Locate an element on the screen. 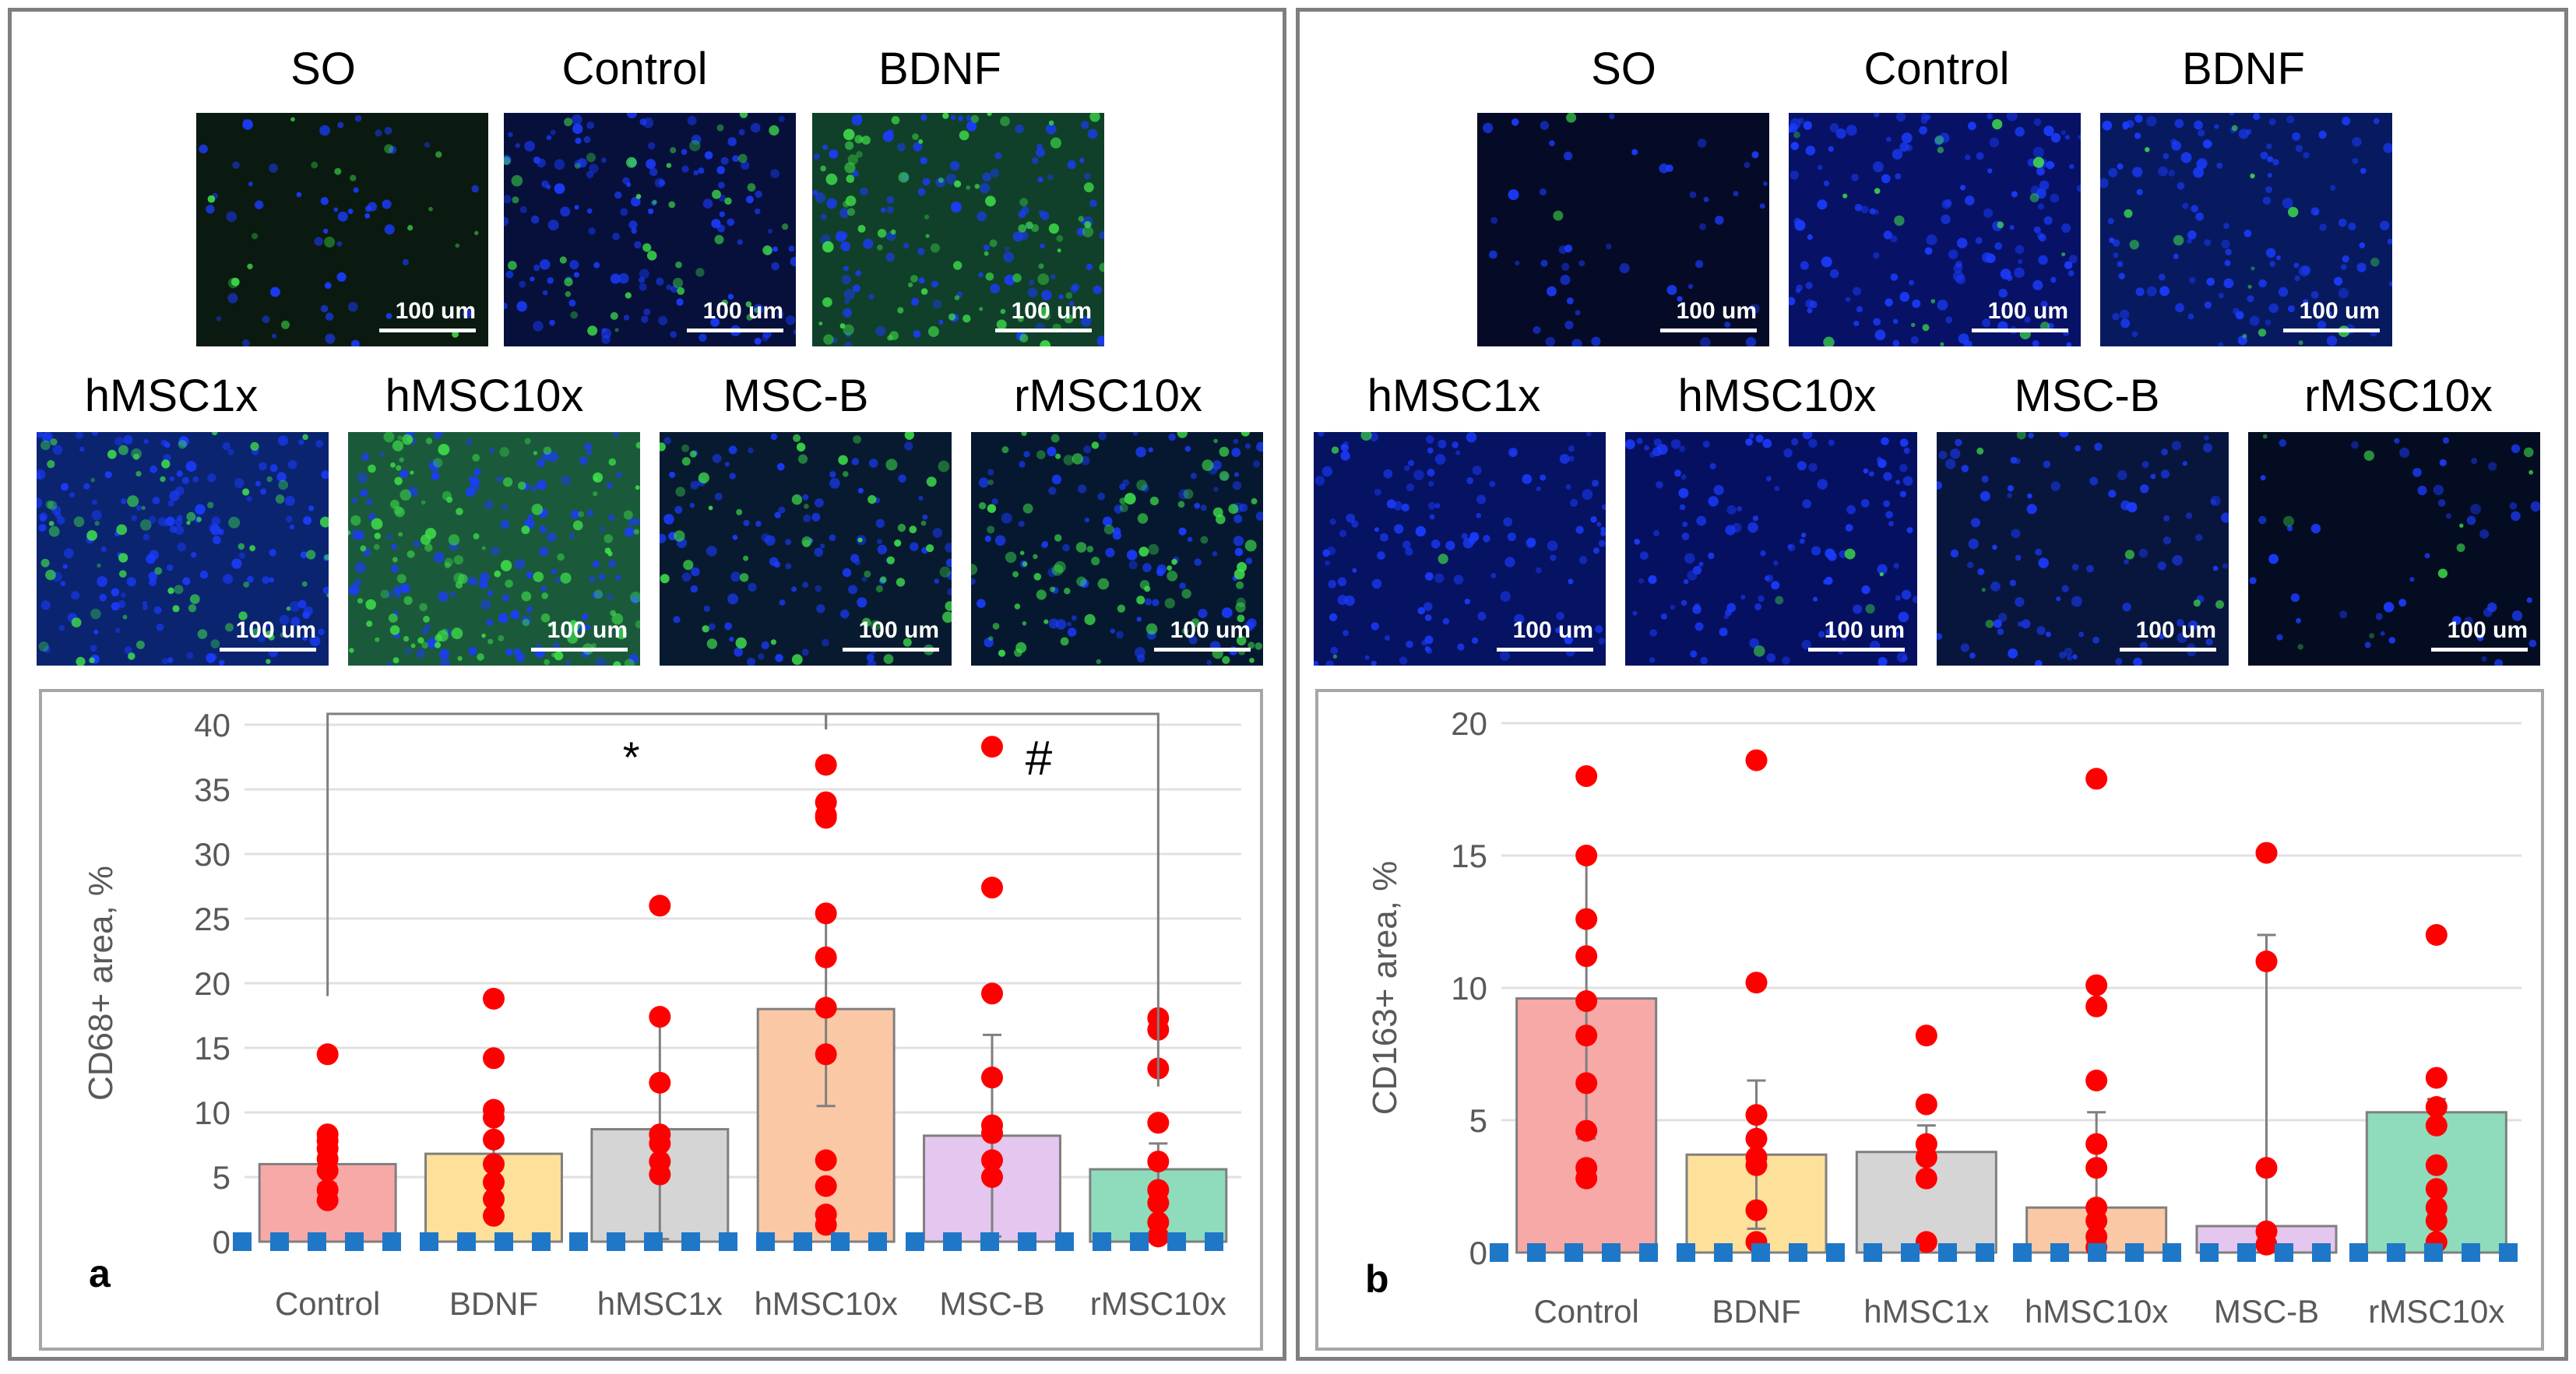 The image size is (2576, 1374). micrograph-label: MSC-B is located at coordinates (796, 396).